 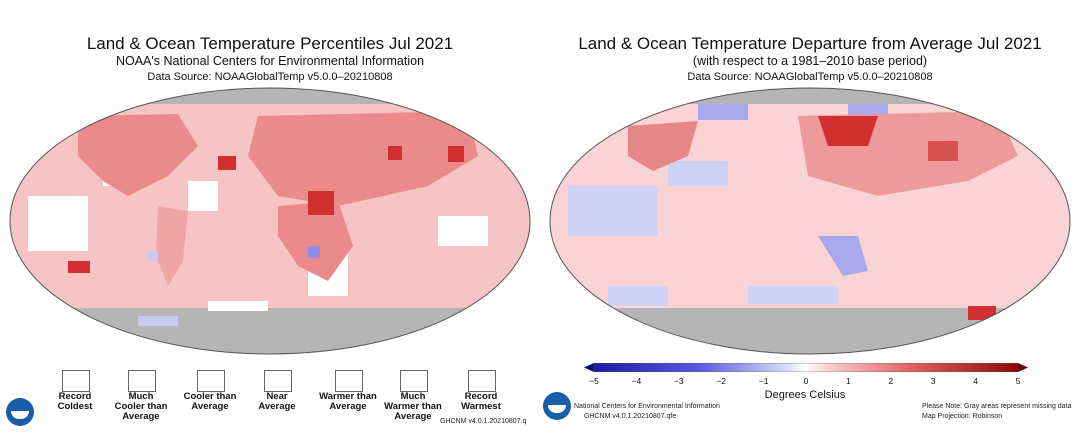 I want to click on colorbar-tick: −4, so click(x=636, y=381).